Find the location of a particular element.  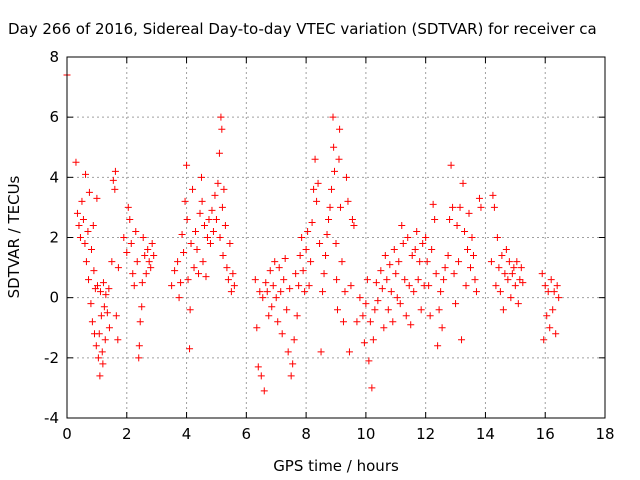

y-tick-label: 8 is located at coordinates (54, 57).